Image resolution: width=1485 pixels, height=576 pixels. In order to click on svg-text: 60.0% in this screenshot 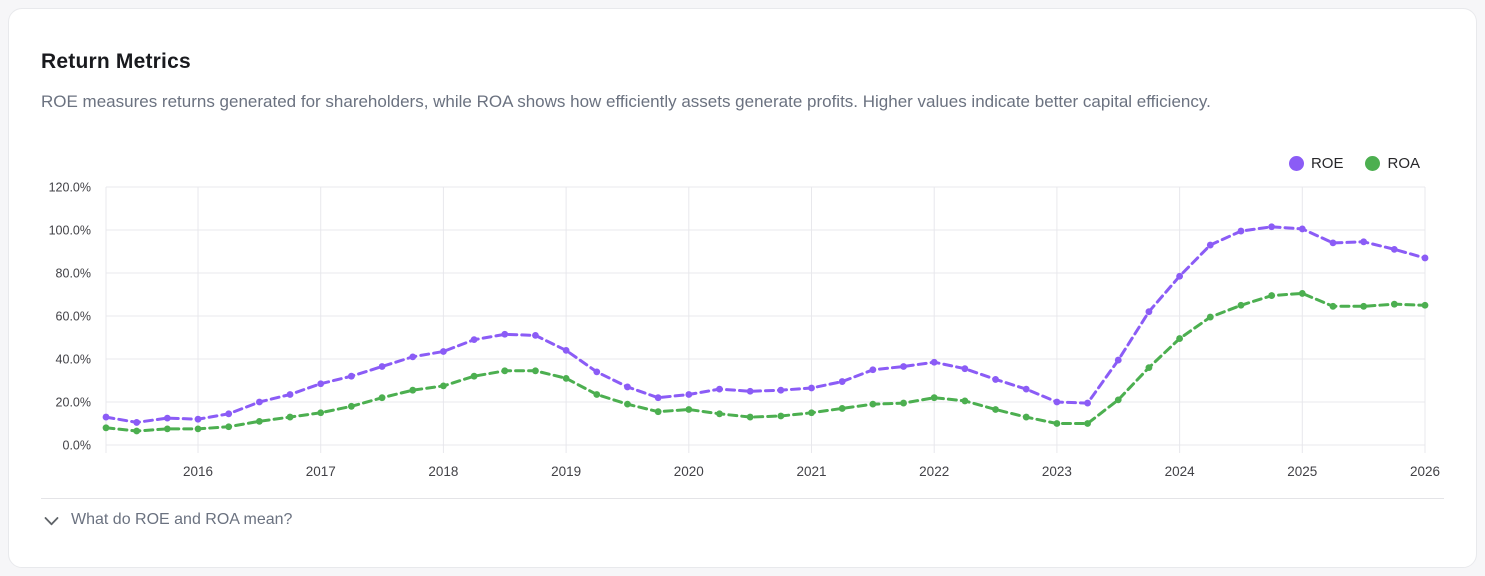, I will do `click(73, 317)`.